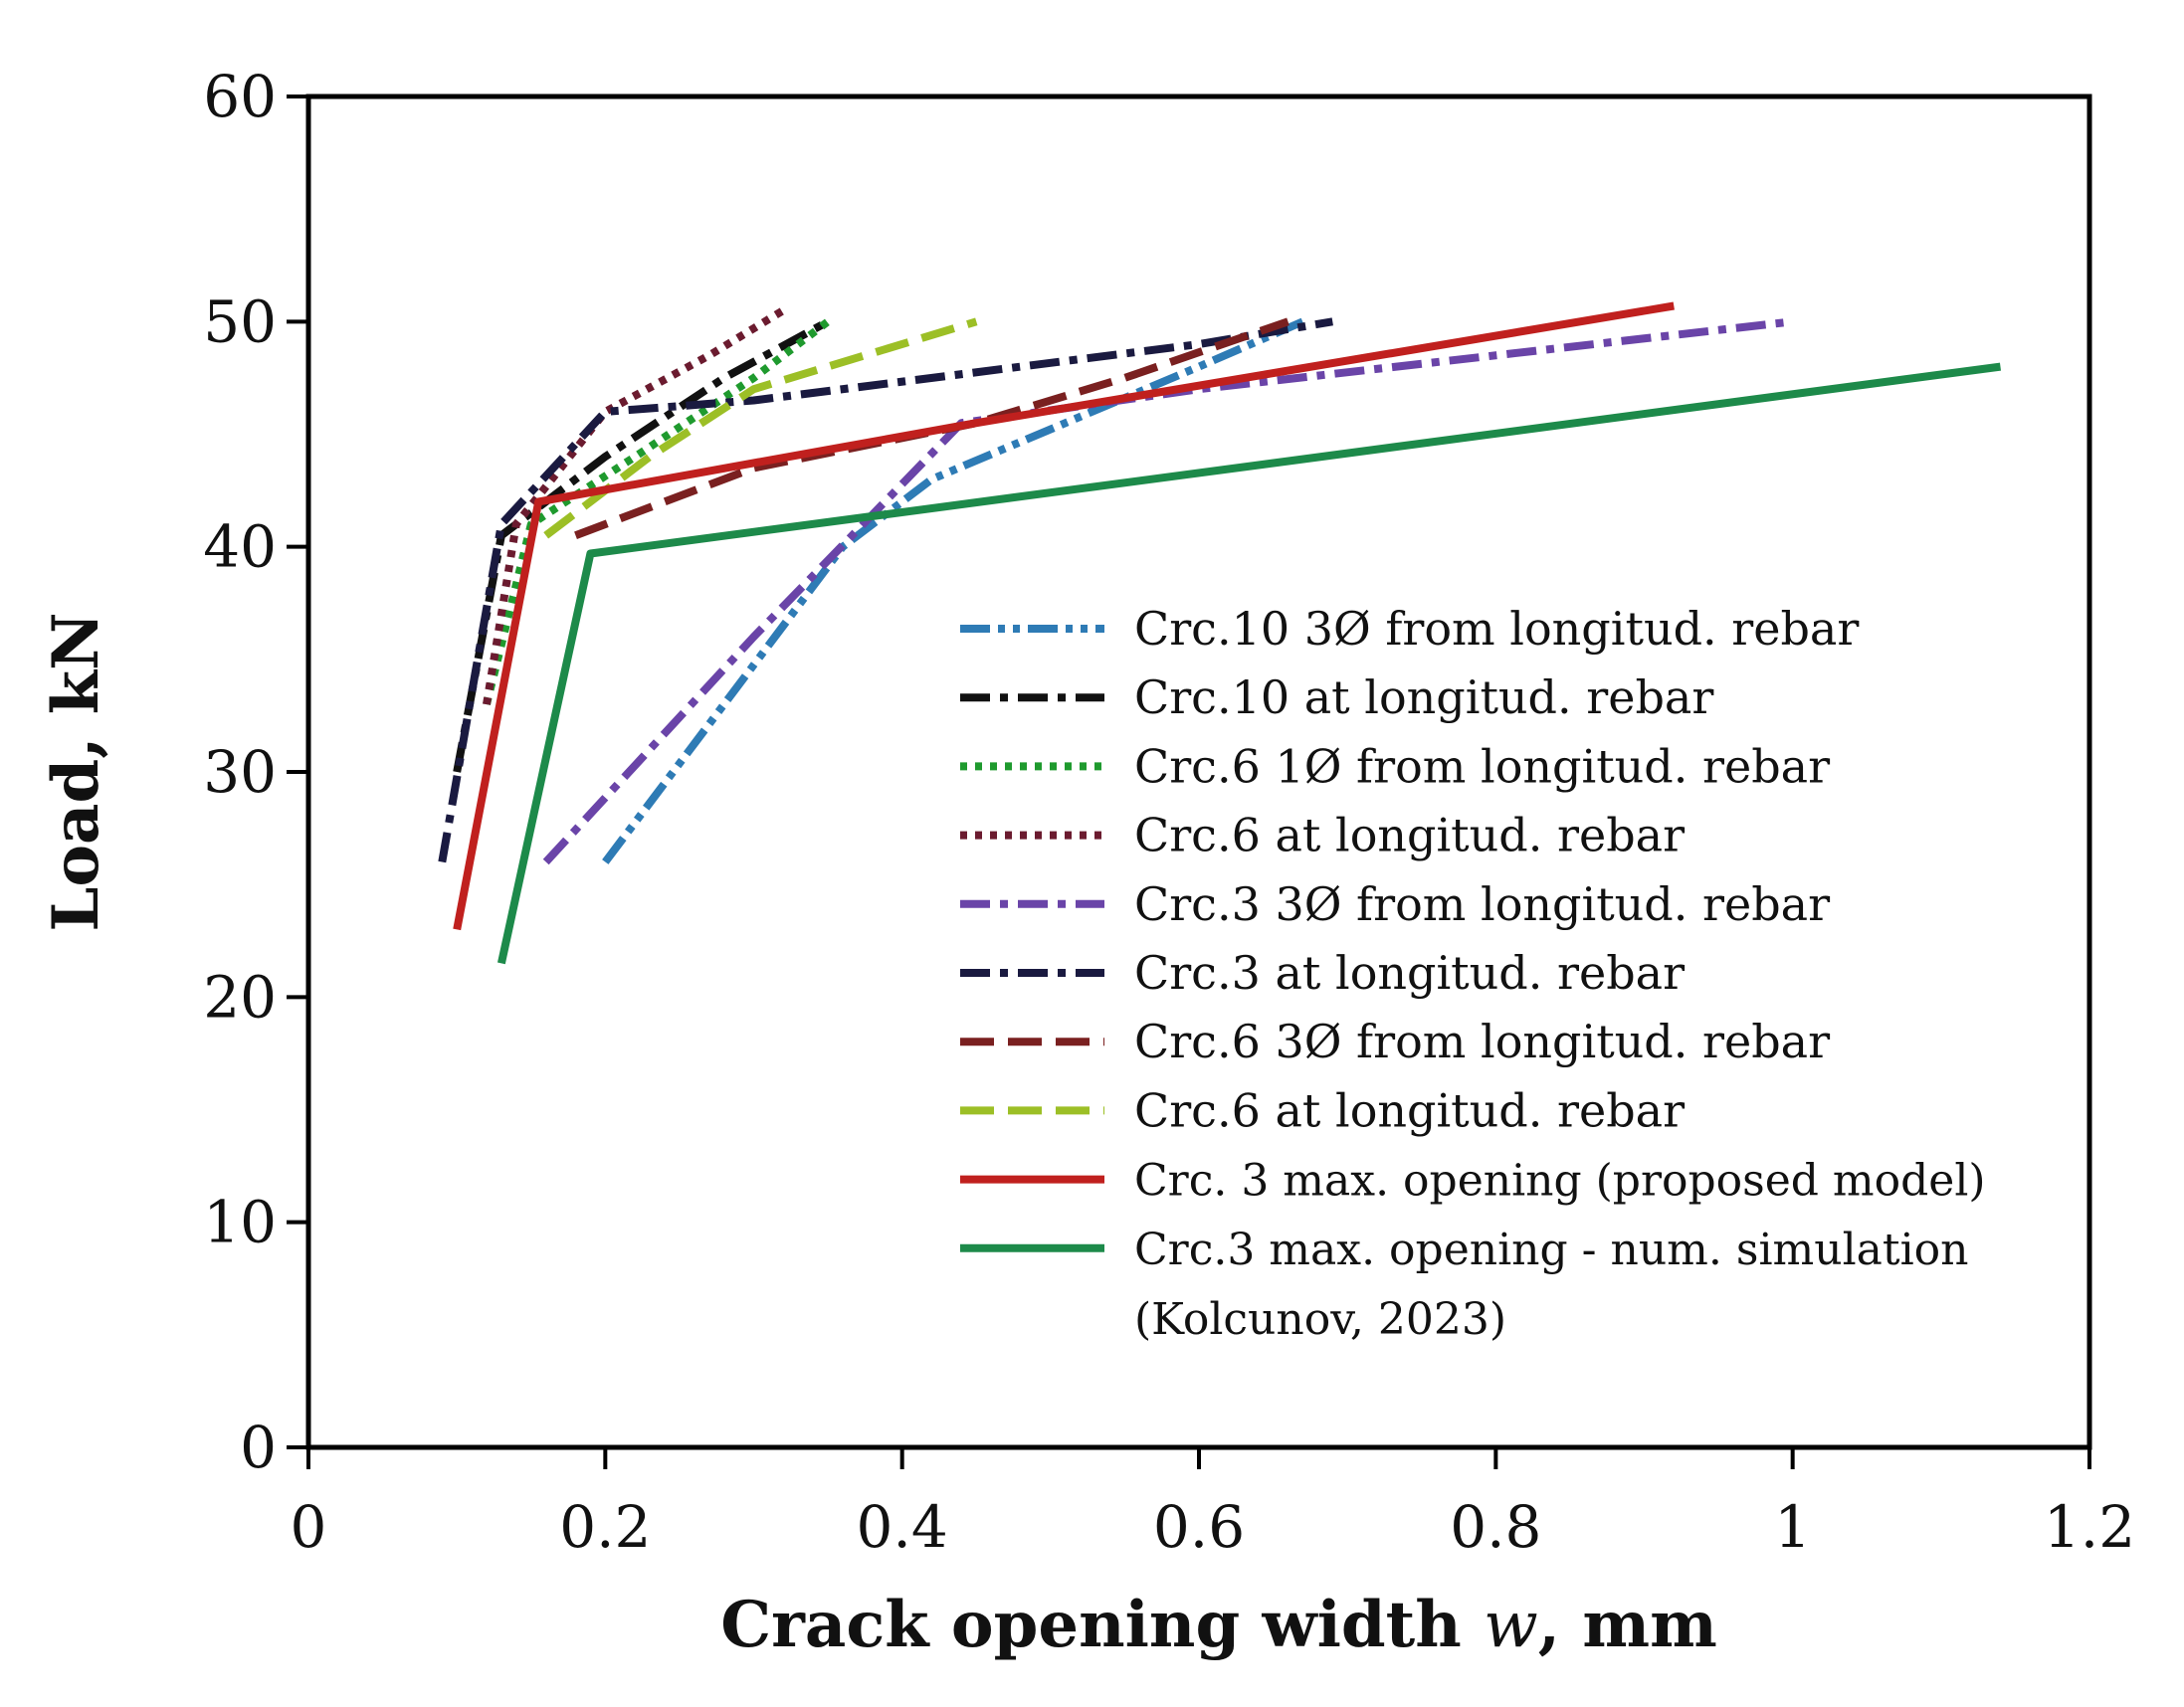  What do you see at coordinates (240, 547) in the screenshot?
I see `y-tick-label: 40` at bounding box center [240, 547].